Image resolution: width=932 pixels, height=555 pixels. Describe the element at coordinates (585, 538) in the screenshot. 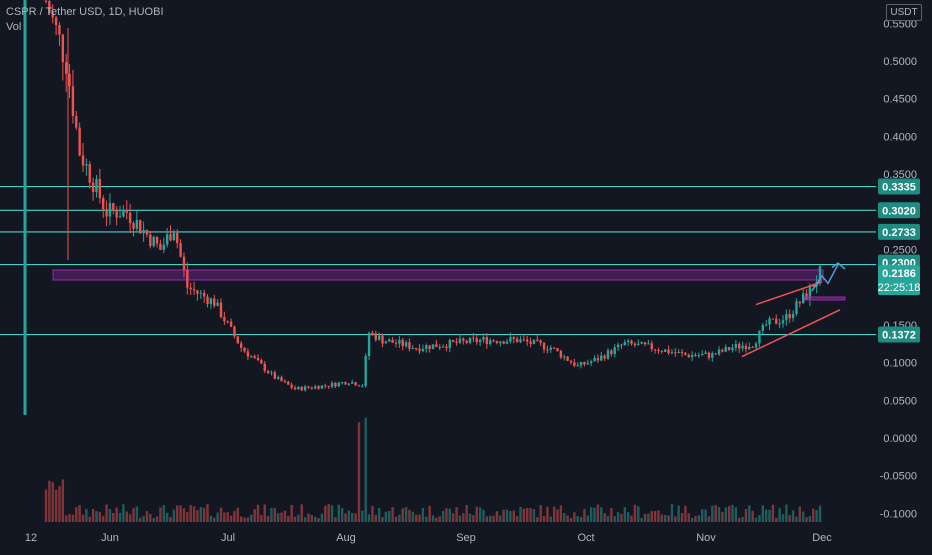

I see `time-tick-label: Oct` at that location.